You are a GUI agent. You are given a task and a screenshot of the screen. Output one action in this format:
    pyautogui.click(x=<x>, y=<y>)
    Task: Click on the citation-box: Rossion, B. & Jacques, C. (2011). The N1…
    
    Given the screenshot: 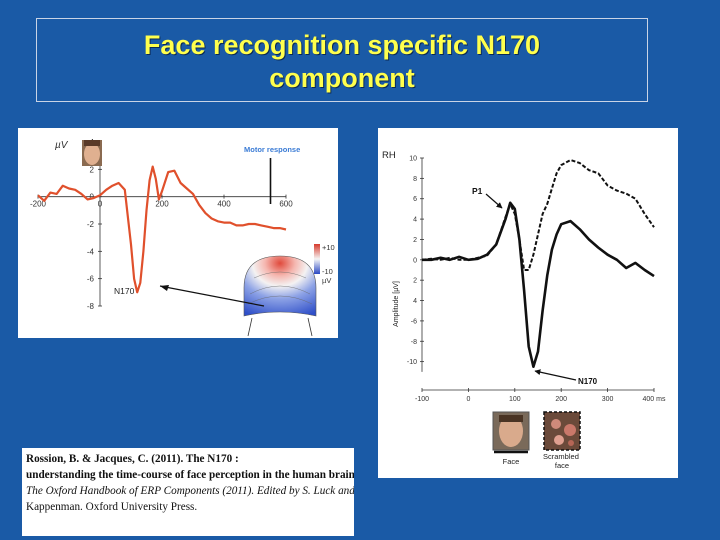 What is the action you would take?
    pyautogui.click(x=188, y=492)
    